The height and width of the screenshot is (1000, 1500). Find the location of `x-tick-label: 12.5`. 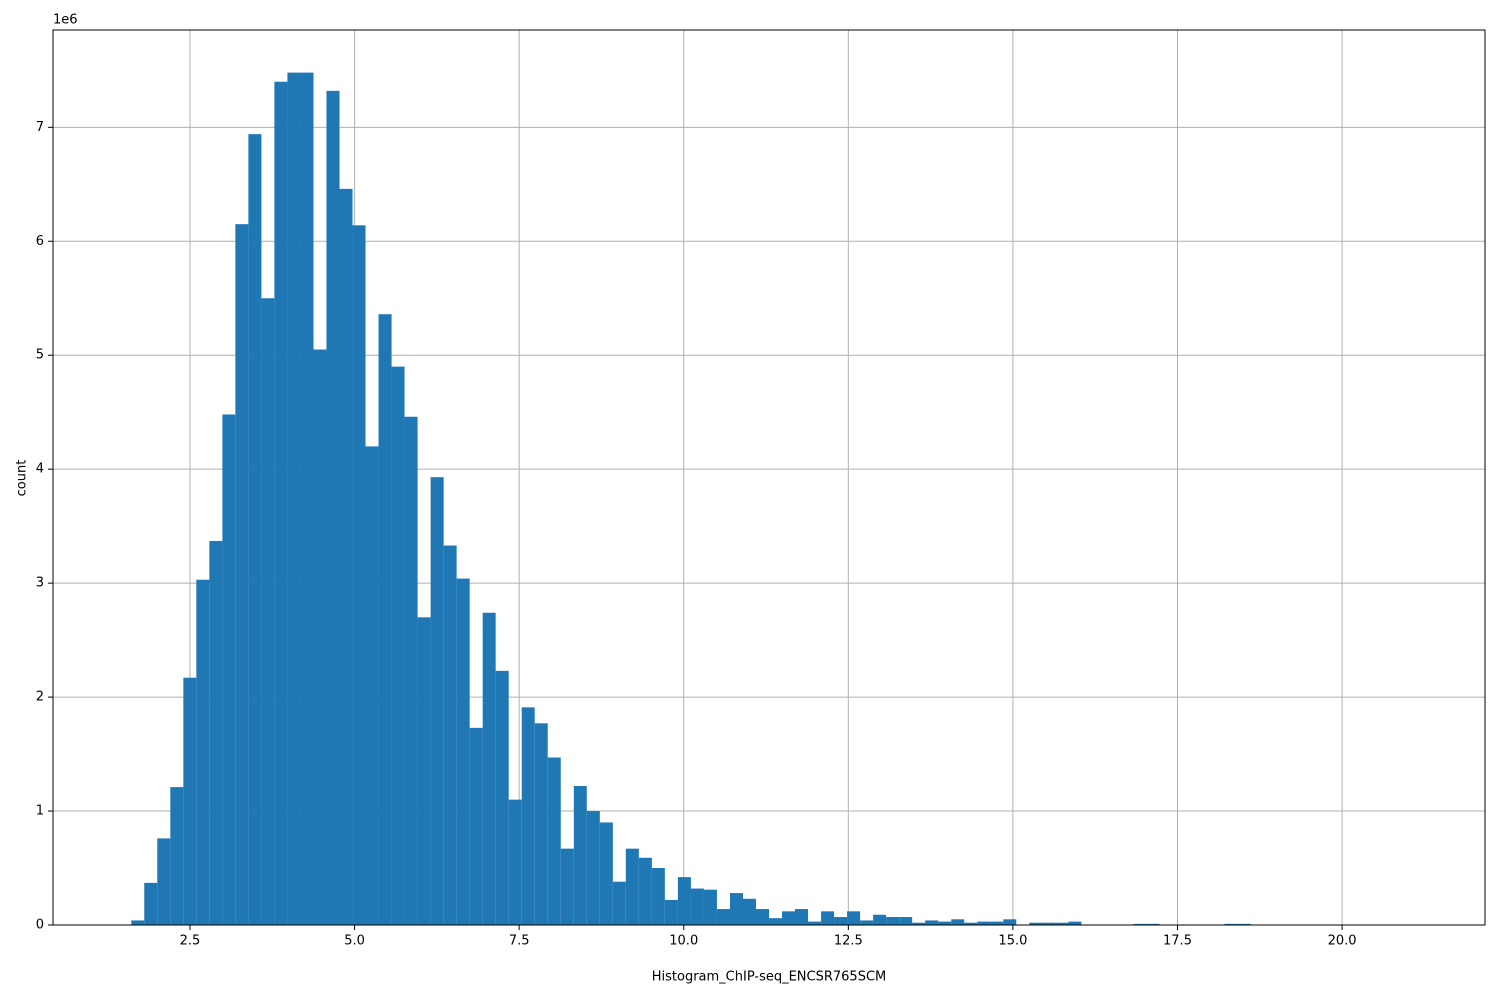

x-tick-label: 12.5 is located at coordinates (848, 941).